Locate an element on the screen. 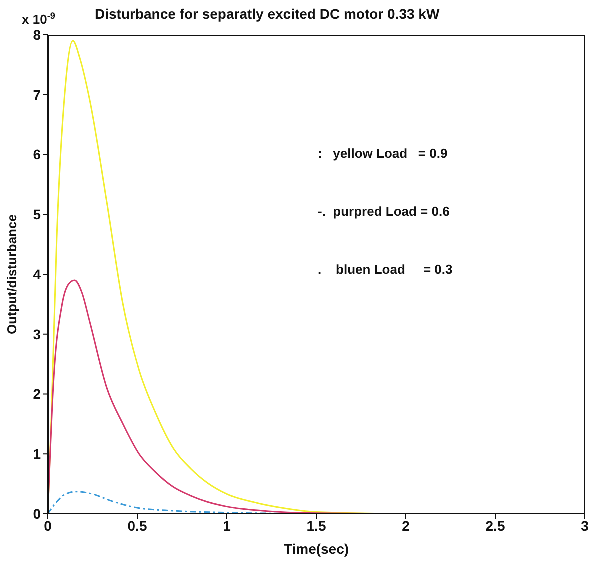  annotation: -. purpred Load = 0.6 is located at coordinates (384, 211).